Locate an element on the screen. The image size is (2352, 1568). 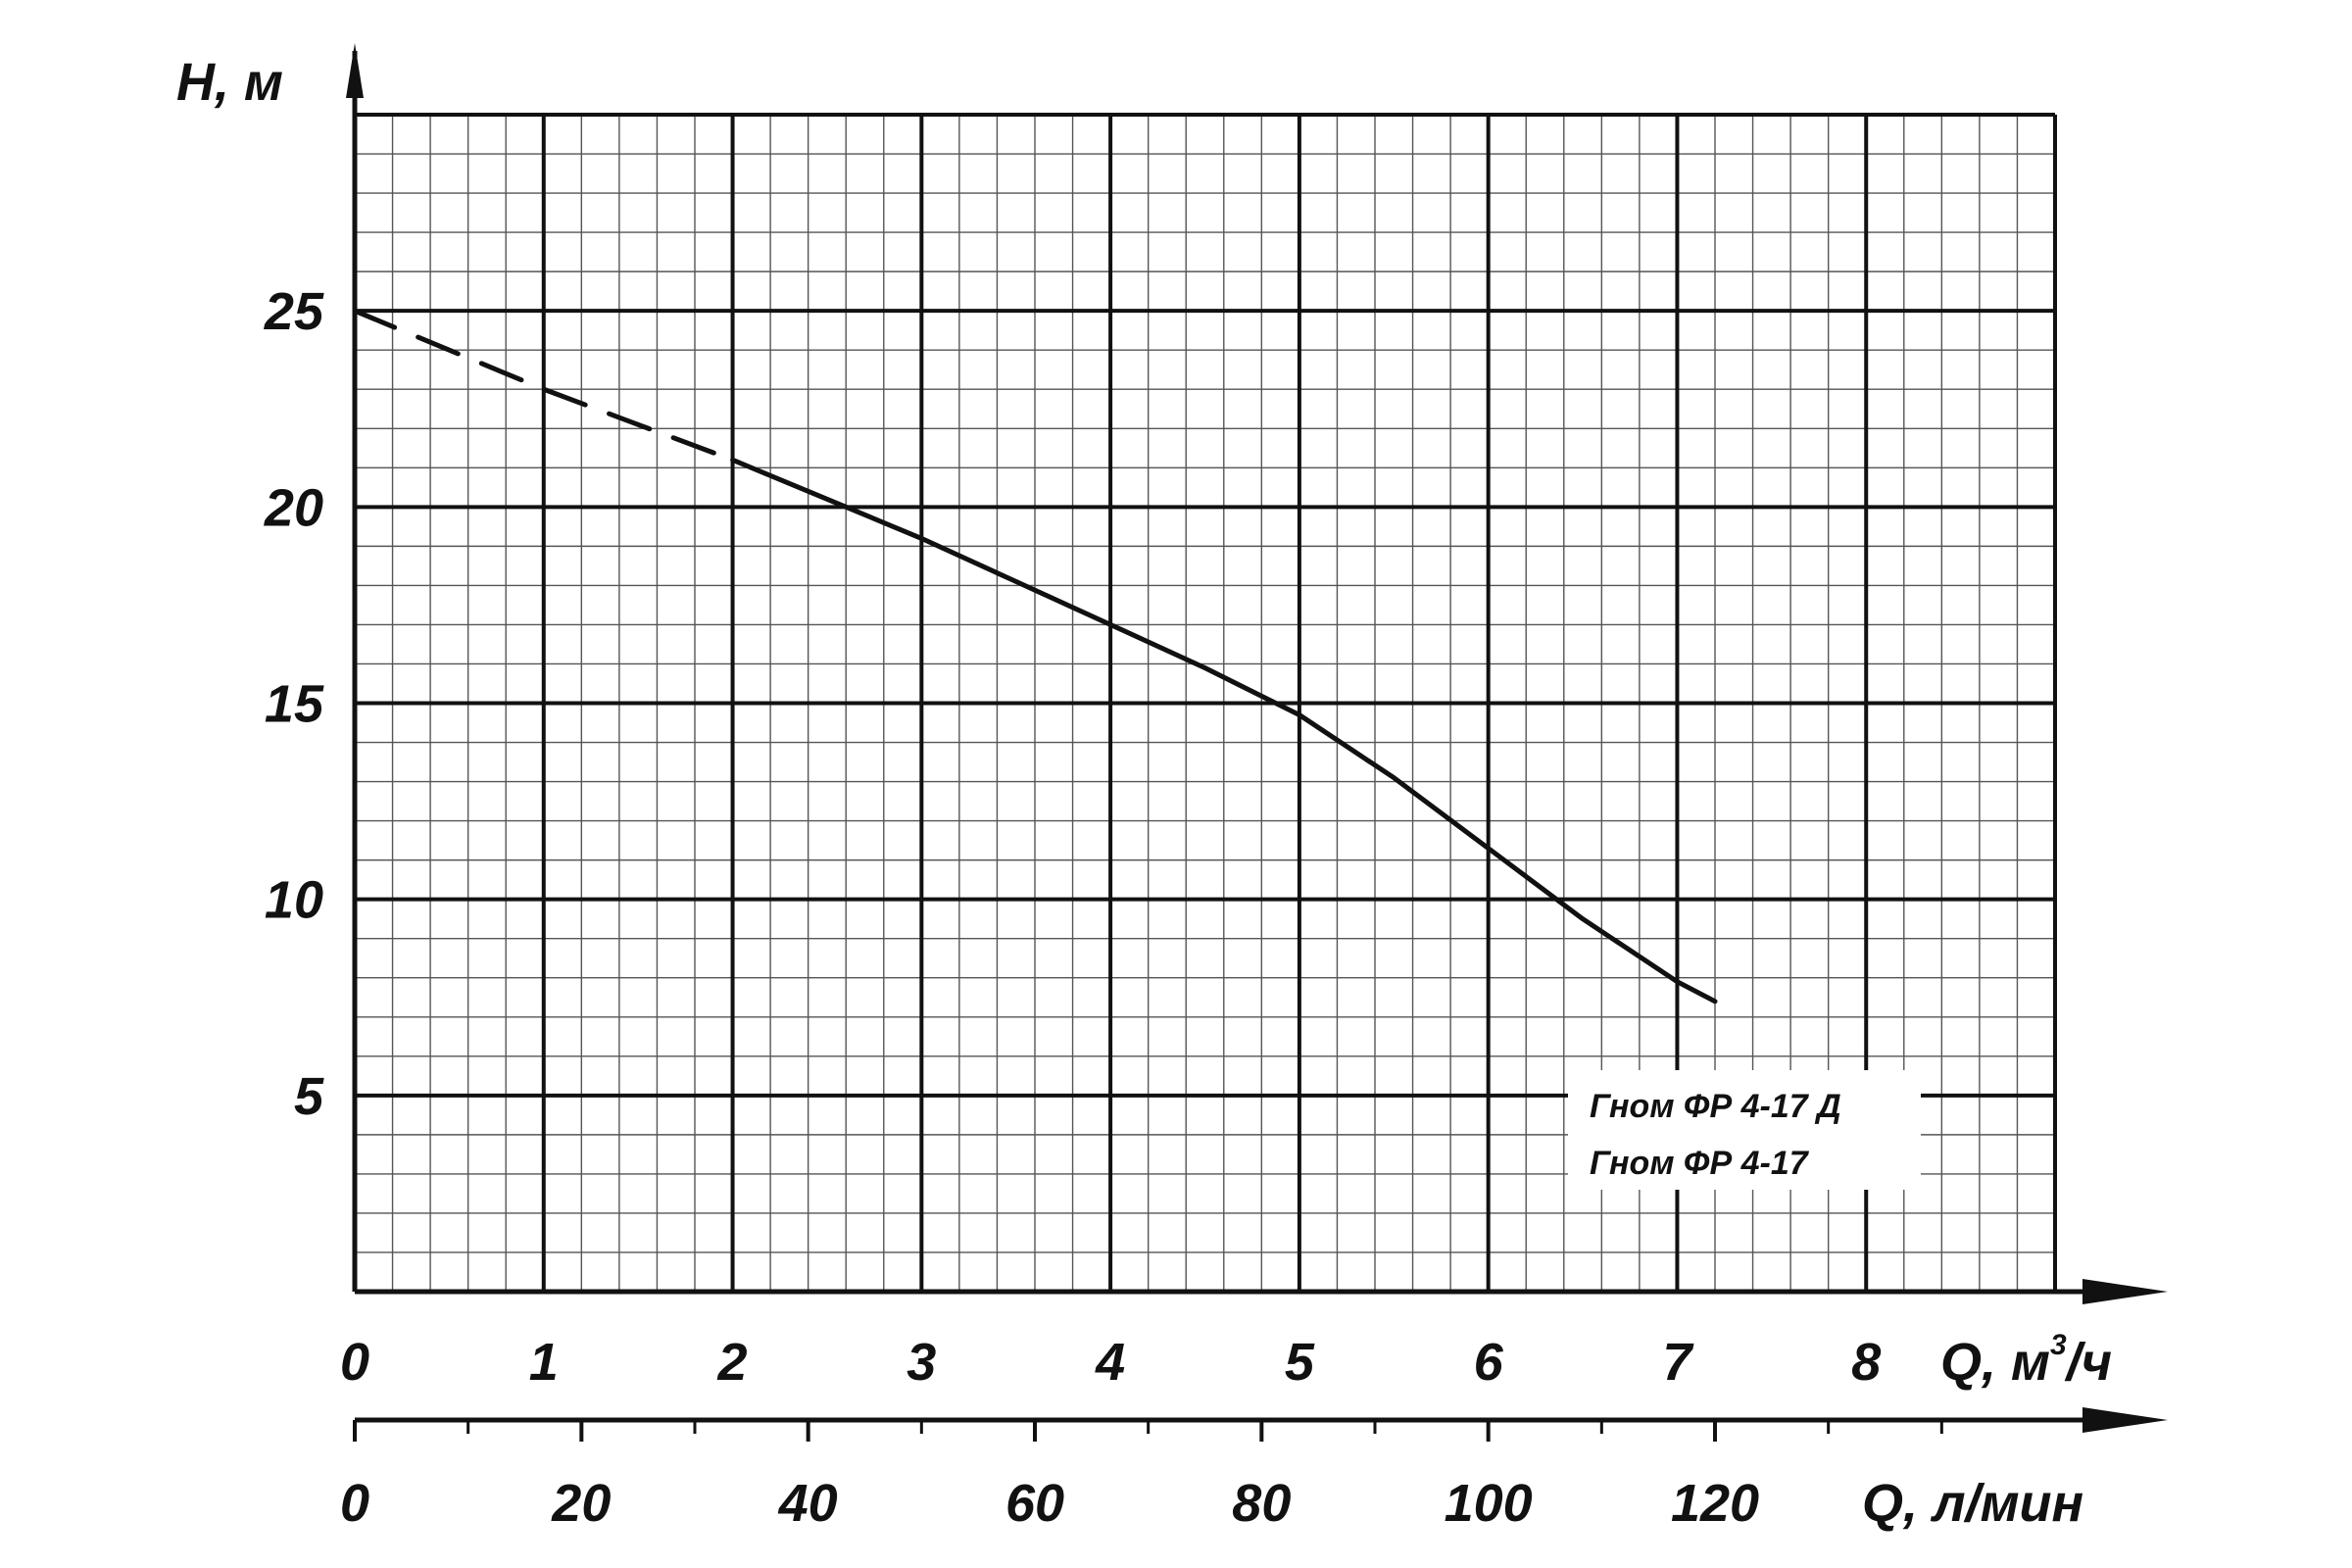
y-tick-label: 15 is located at coordinates (294, 704).